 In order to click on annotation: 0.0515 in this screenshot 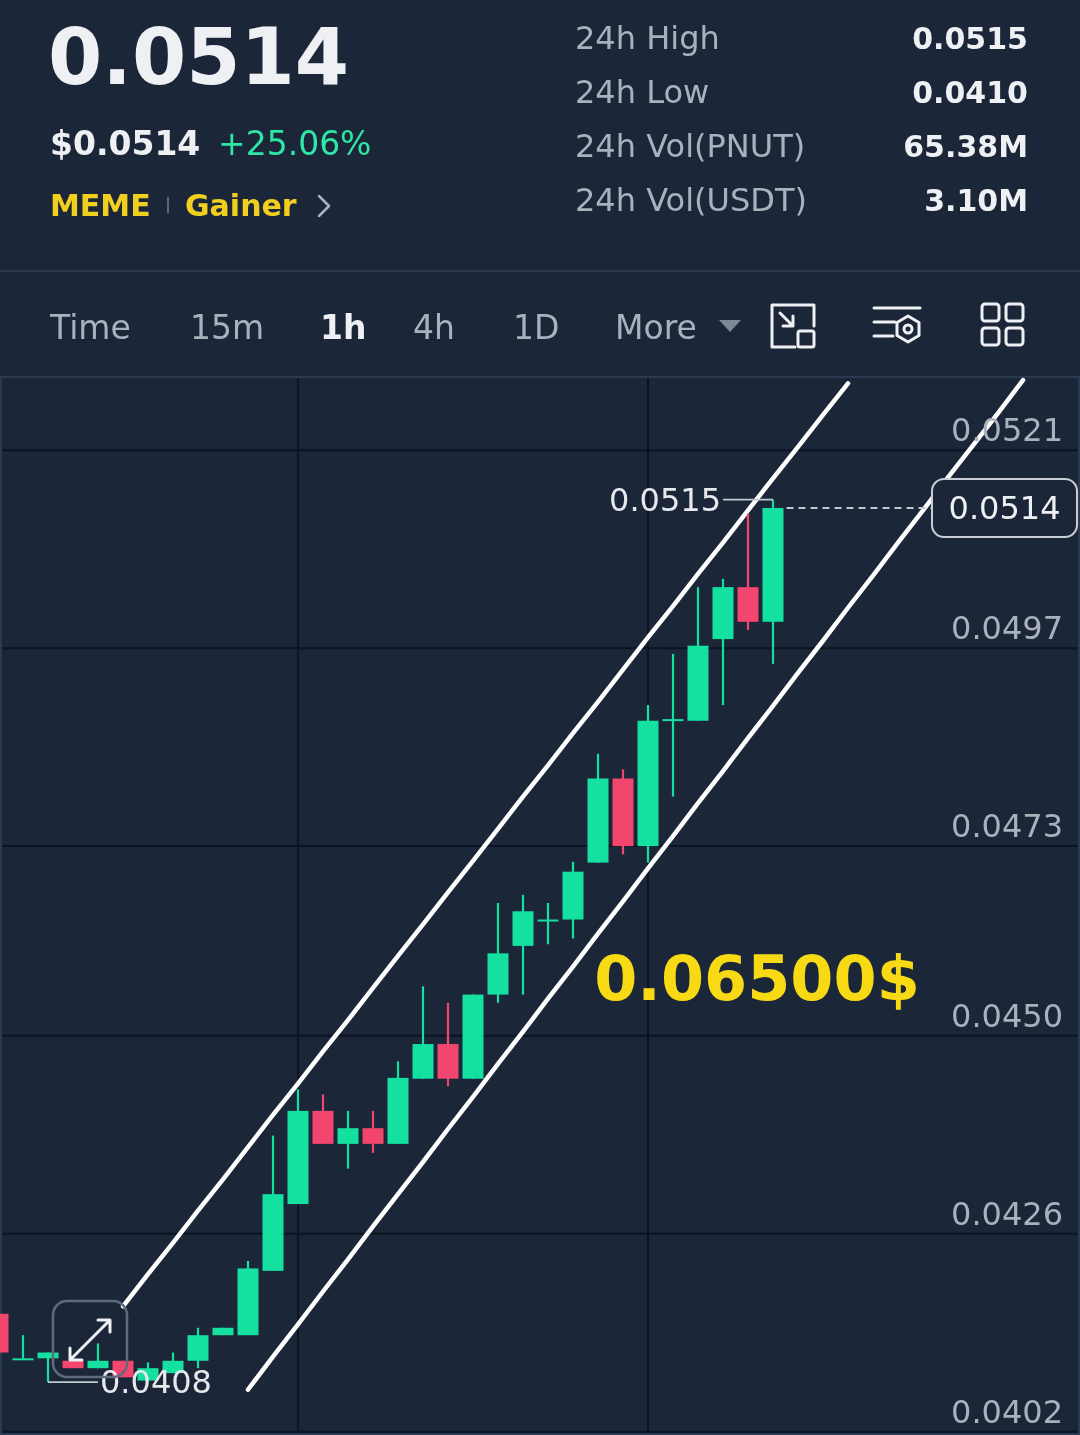, I will do `click(665, 499)`.